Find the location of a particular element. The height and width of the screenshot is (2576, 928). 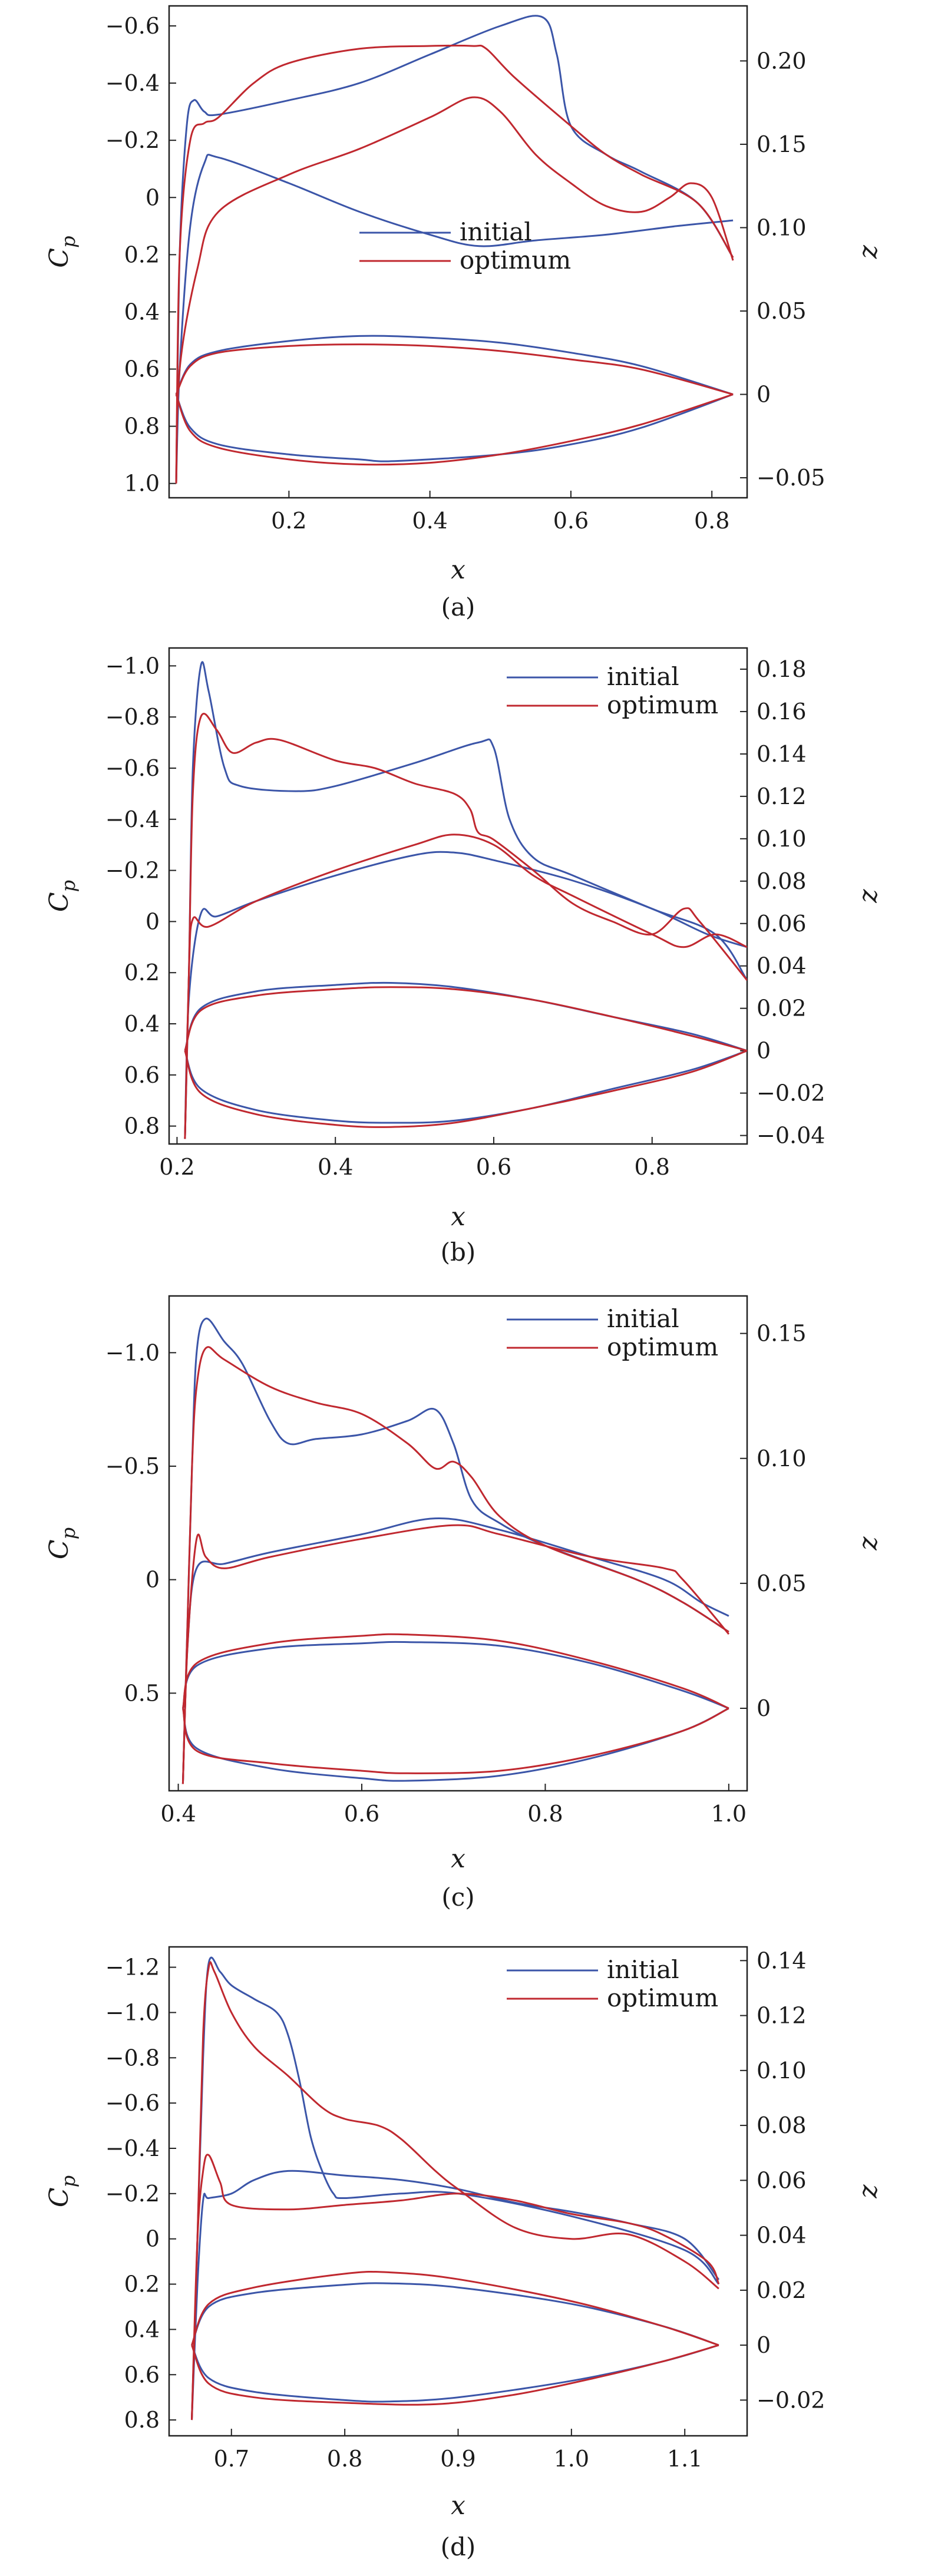

cp-tick-label: 1.0 is located at coordinates (142, 484).